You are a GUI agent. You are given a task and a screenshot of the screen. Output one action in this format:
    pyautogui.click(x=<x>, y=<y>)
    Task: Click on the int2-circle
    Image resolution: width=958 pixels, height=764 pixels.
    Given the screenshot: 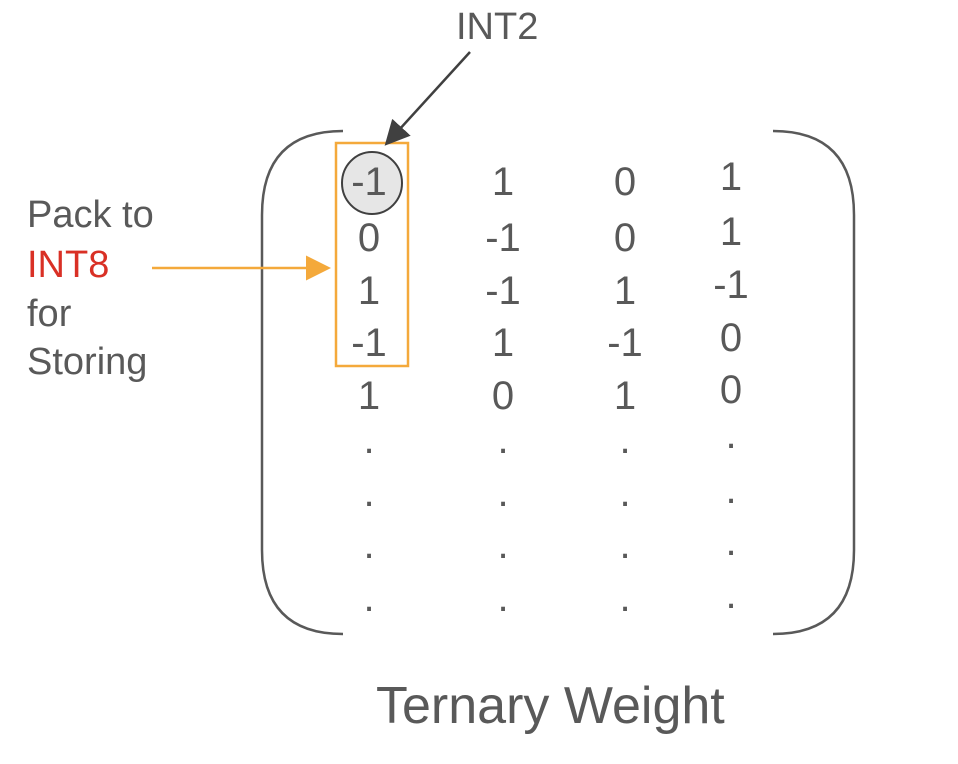 What is the action you would take?
    pyautogui.click(x=372, y=183)
    